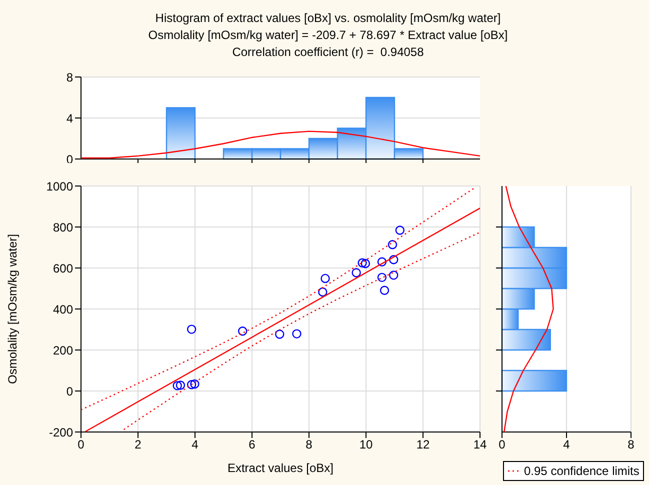  Describe the element at coordinates (423, 445) in the screenshot. I see `x-tick-label: 12` at that location.